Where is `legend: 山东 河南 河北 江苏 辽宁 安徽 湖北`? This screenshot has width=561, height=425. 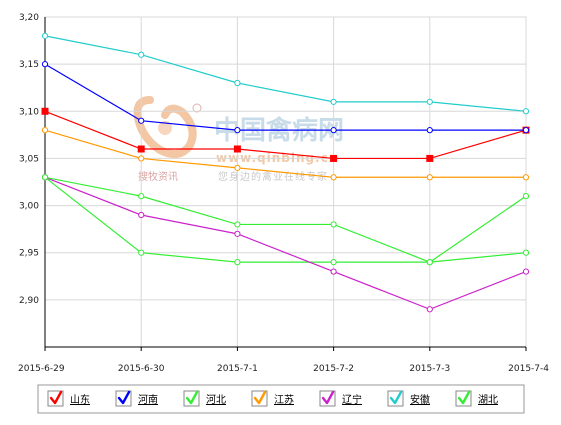 legend: 山东 河南 河北 江苏 辽宁 安徽 湖北 is located at coordinates (281, 399).